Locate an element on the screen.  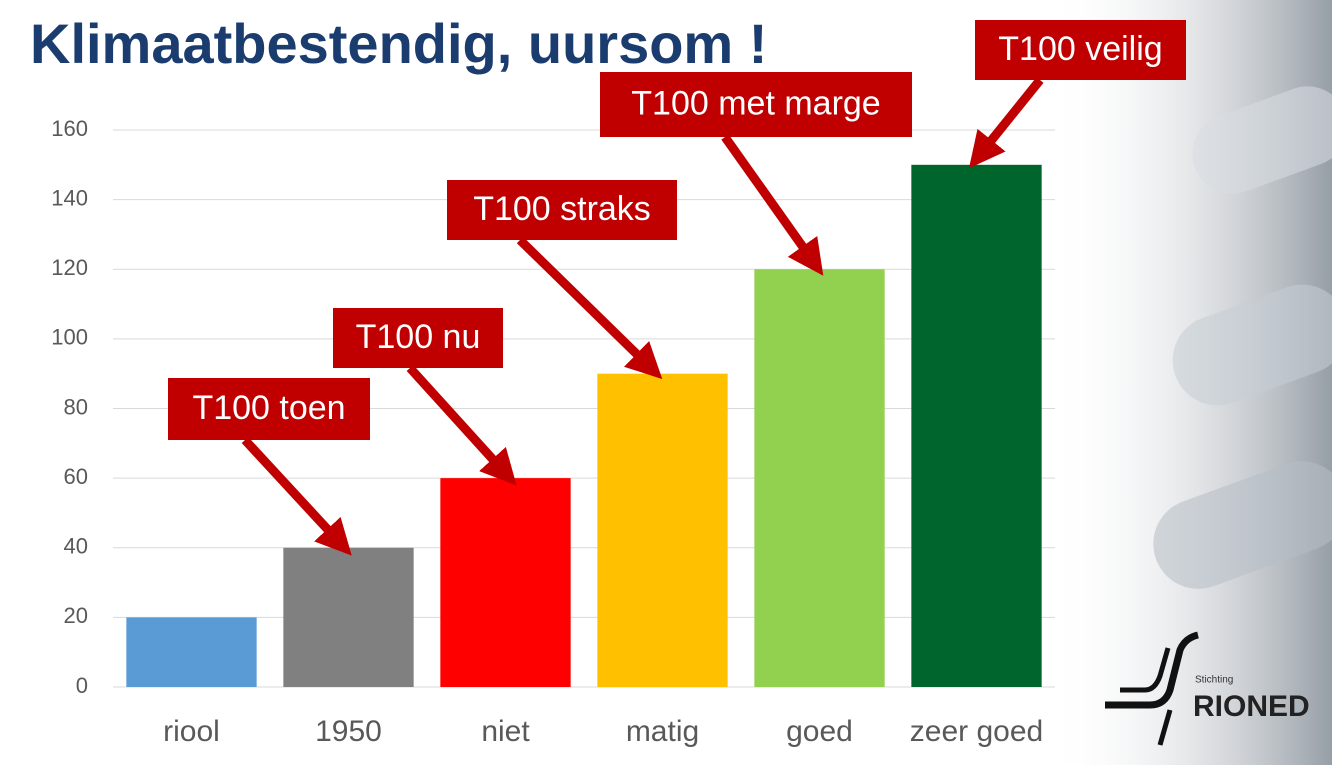
y-tick-label: 60 is located at coordinates (76, 476).